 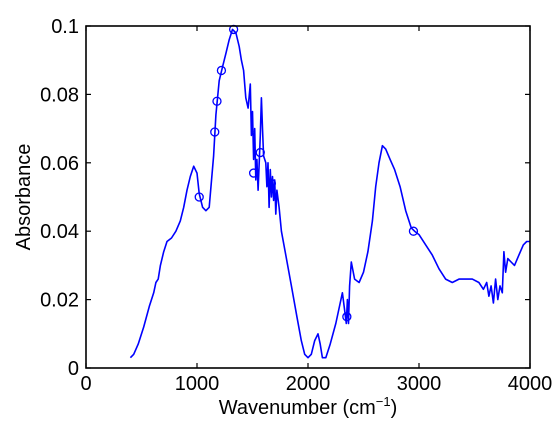 I want to click on y-tick-label: 0.06, so click(x=59, y=164).